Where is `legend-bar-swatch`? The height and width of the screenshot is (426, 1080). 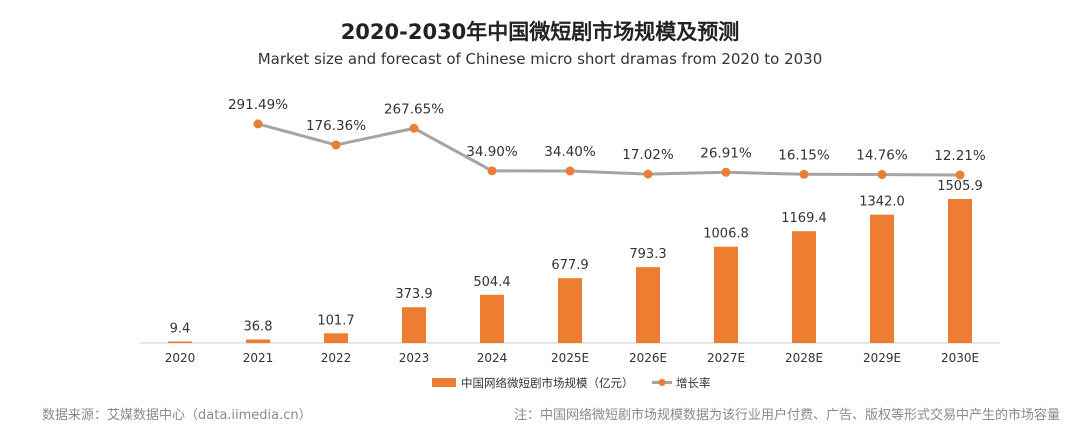 legend-bar-swatch is located at coordinates (444, 382).